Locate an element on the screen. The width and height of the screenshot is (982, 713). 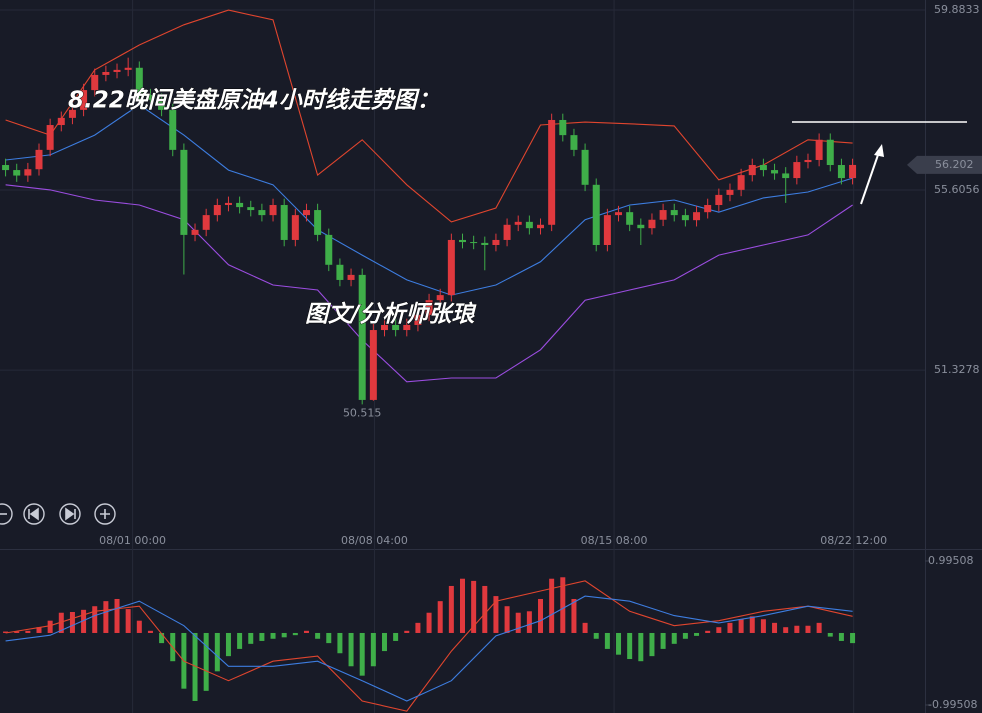
y-tick-label: 0.99508 is located at coordinates (951, 560).